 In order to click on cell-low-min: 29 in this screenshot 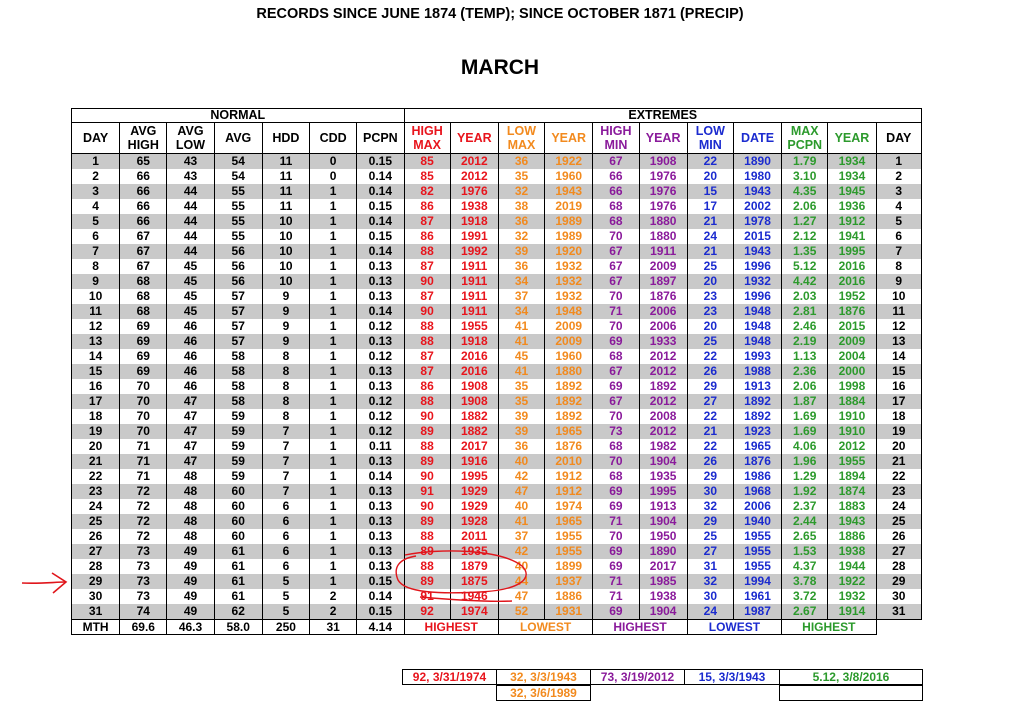, I will do `click(710, 386)`.